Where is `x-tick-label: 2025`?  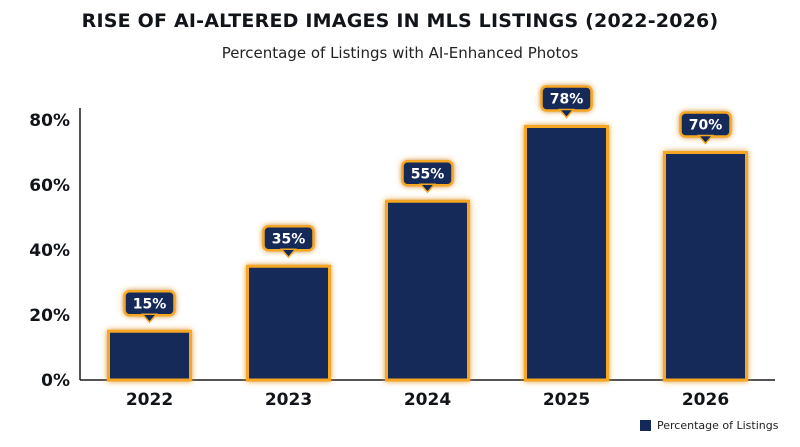
x-tick-label: 2025 is located at coordinates (566, 400).